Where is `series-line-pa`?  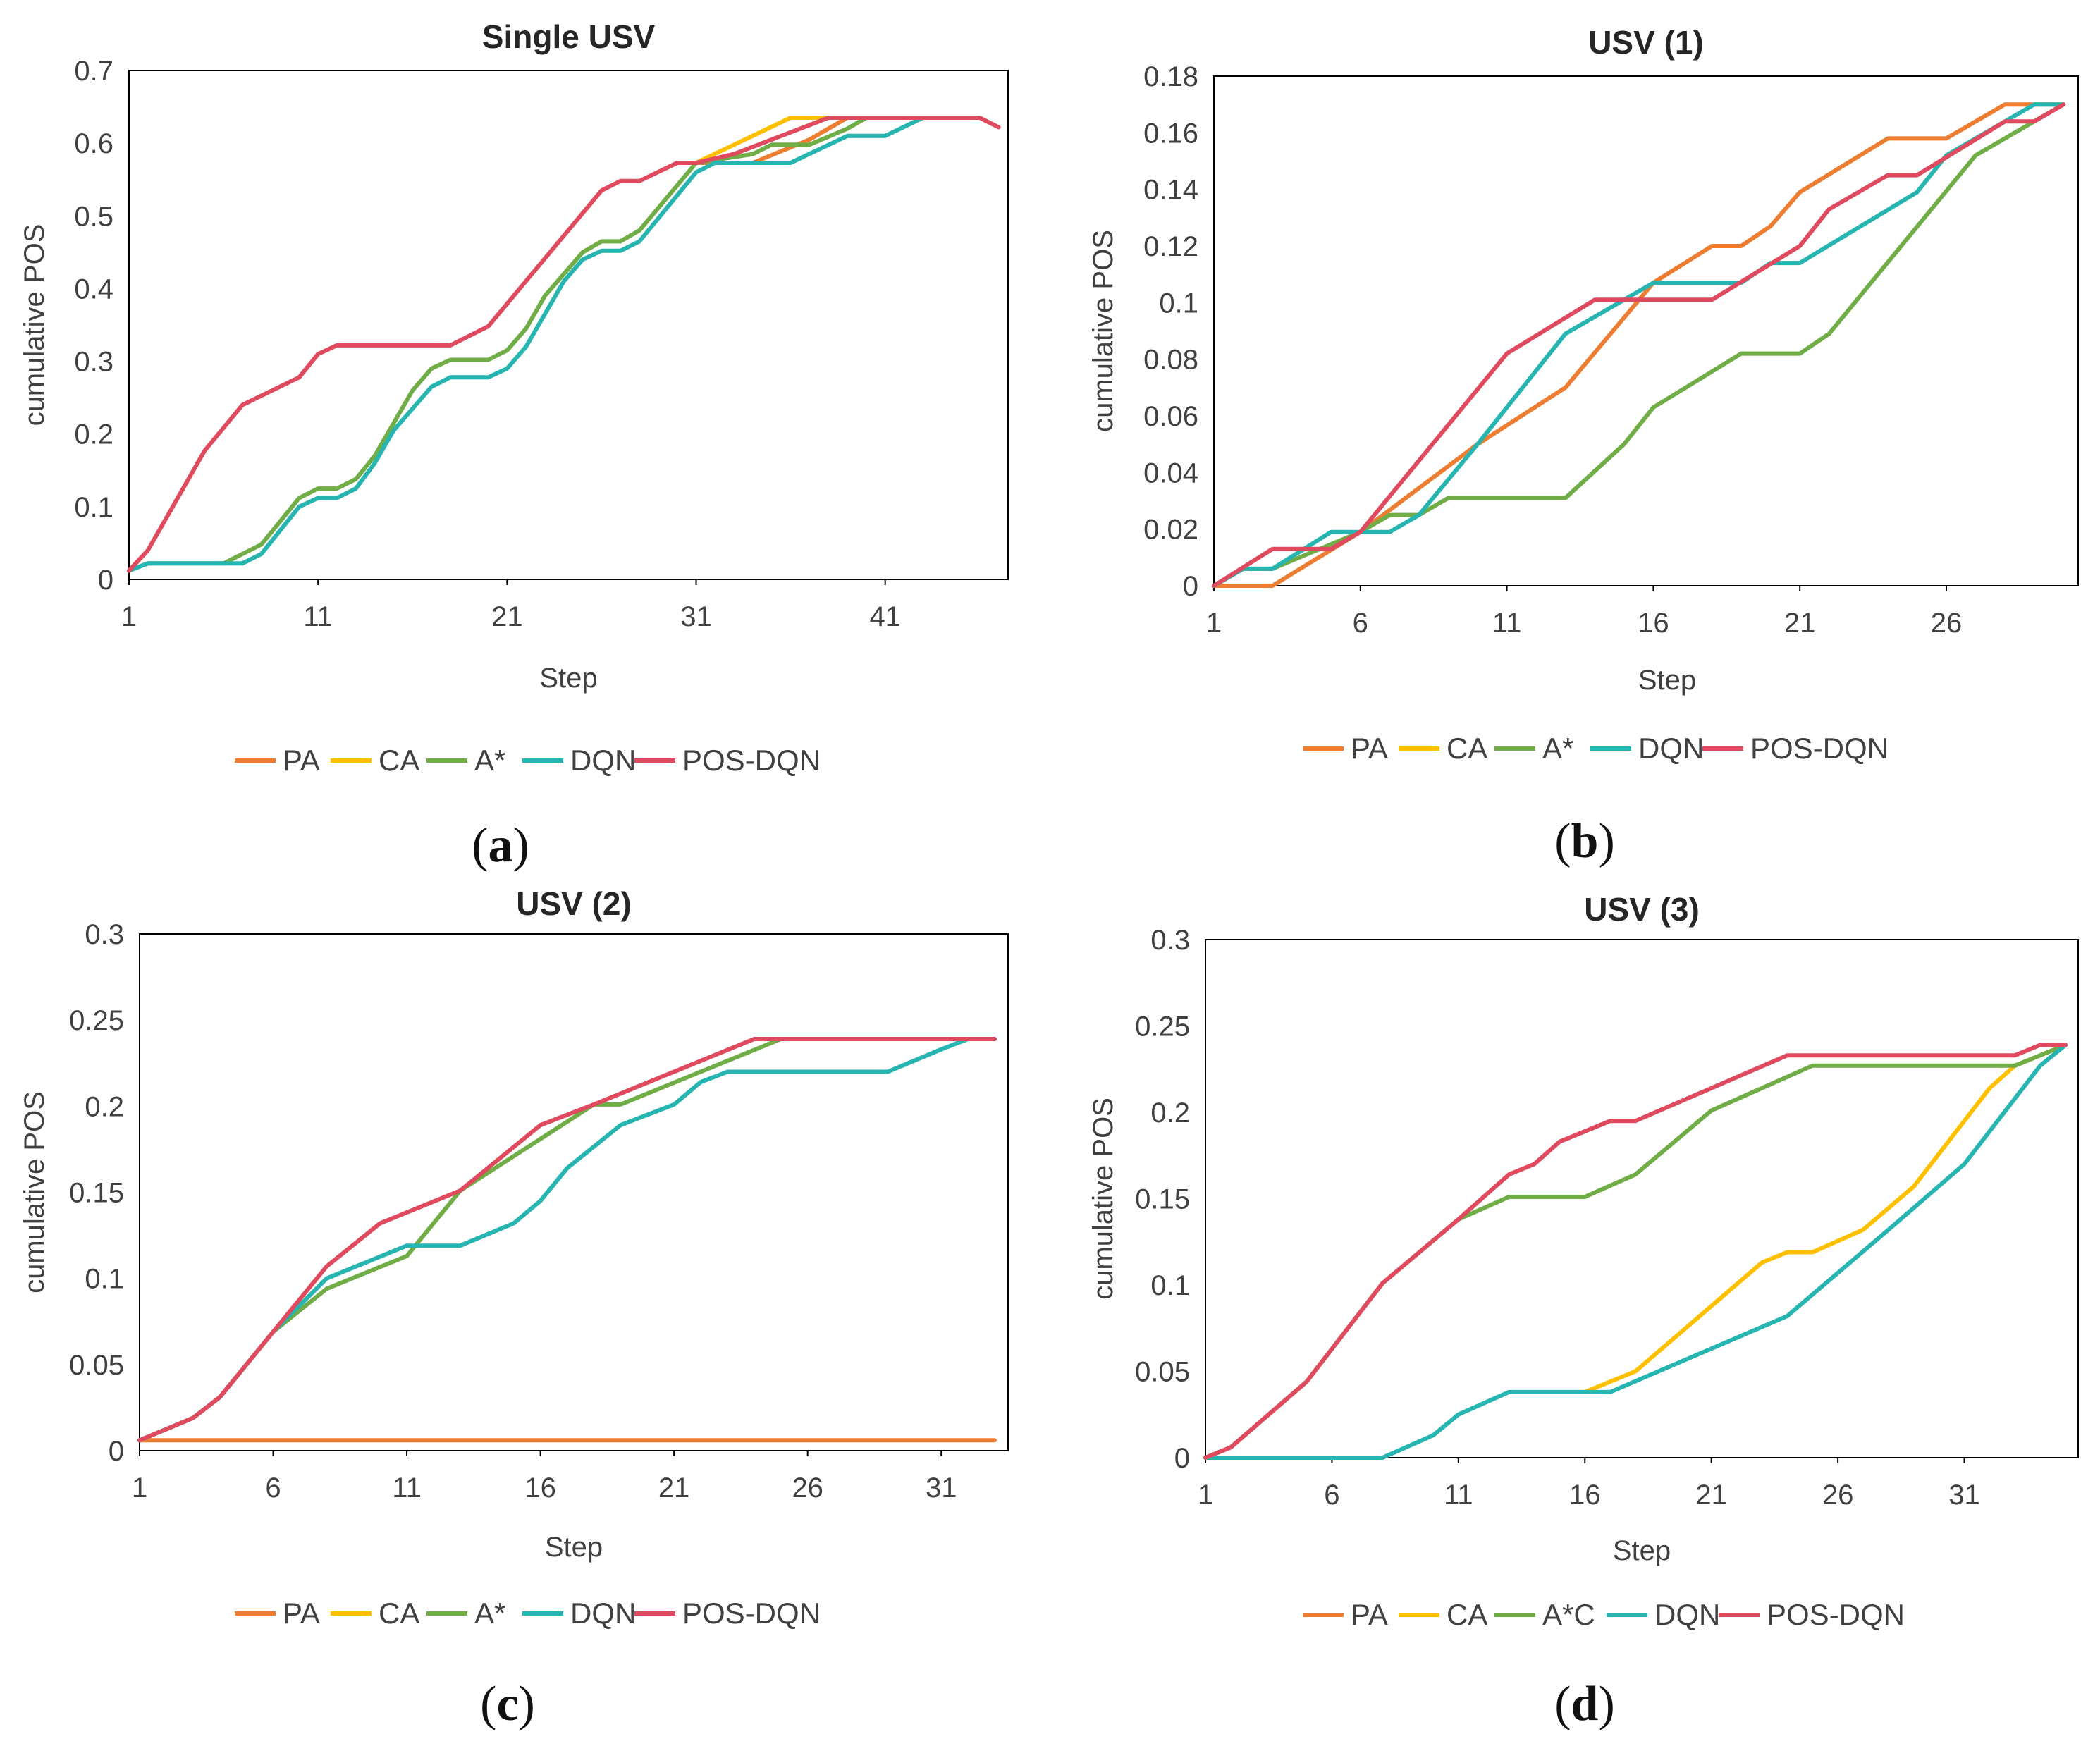 series-line-pa is located at coordinates (1639, 345).